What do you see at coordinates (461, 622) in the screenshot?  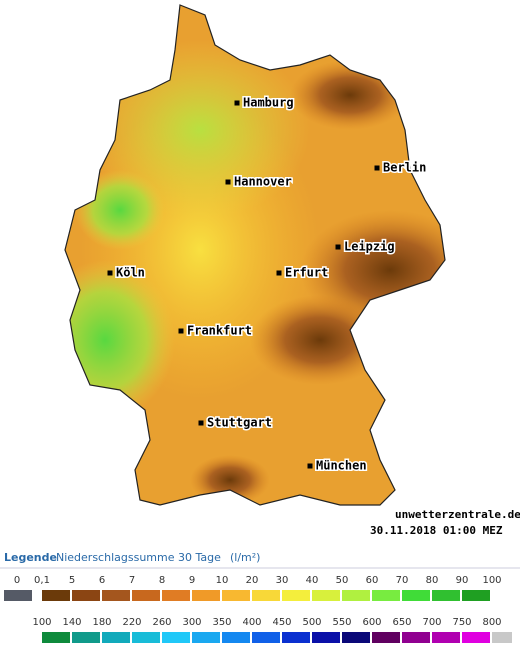 I see `legend-label: 750` at bounding box center [461, 622].